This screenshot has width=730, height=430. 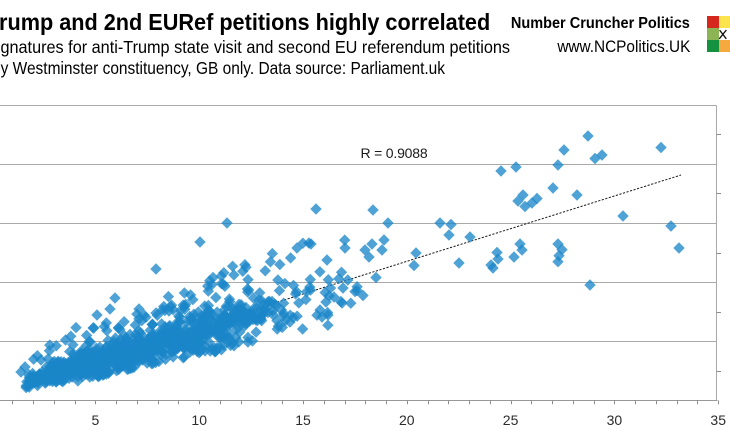 What do you see at coordinates (407, 420) in the screenshot?
I see `svg-text: 20` at bounding box center [407, 420].